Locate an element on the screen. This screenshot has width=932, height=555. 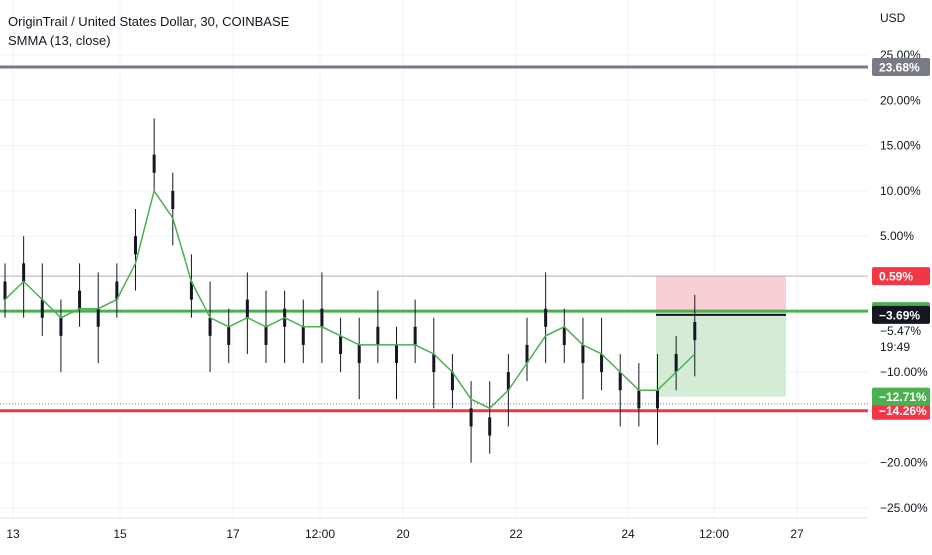
line-red-label: −14.26% is located at coordinates (903, 411).